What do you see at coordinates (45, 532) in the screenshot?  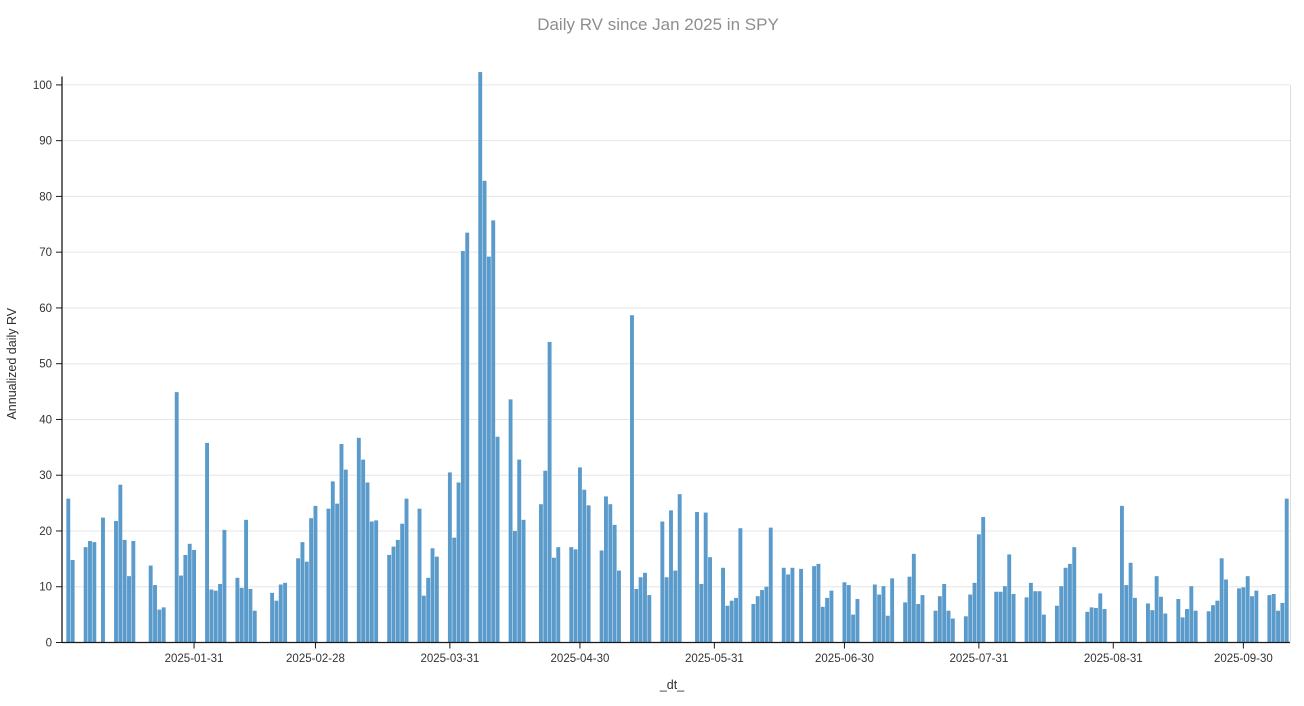 I see `y-tick-label: 20` at bounding box center [45, 532].